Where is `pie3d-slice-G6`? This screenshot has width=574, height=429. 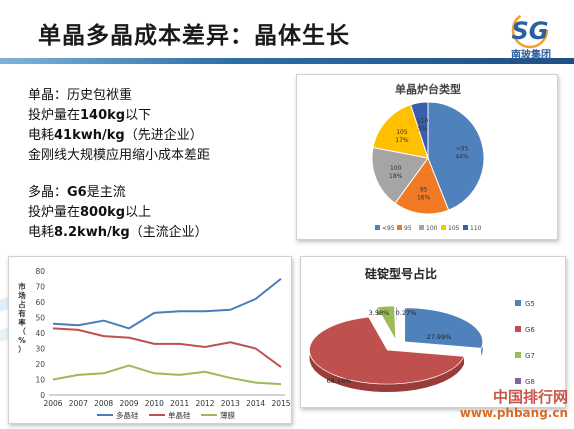 pie3d-slice-G6 is located at coordinates (387, 350).